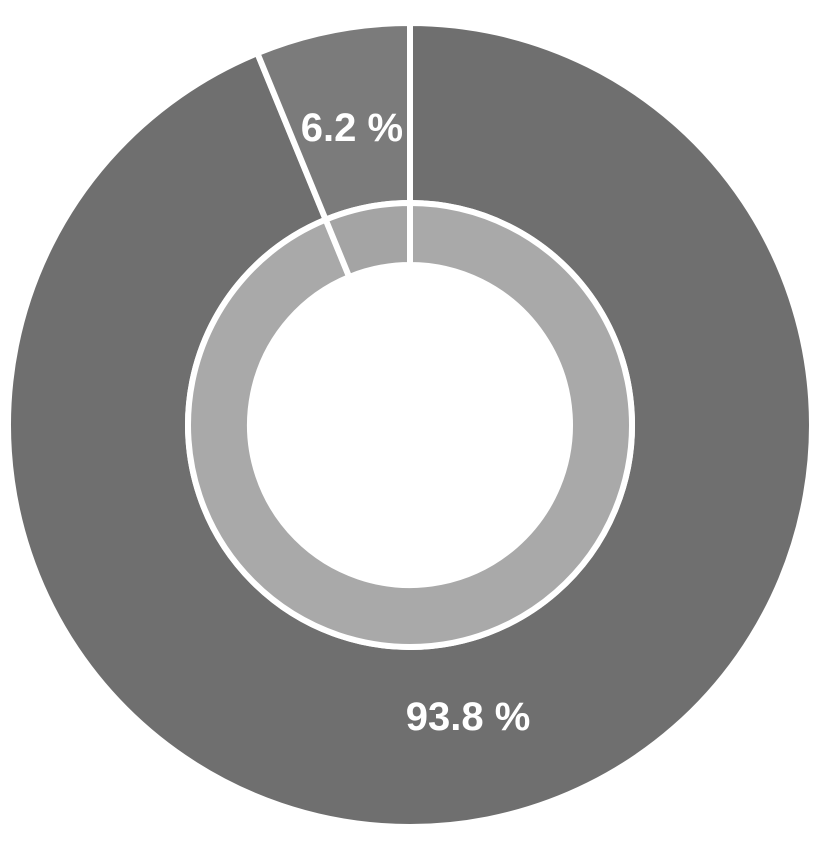 This screenshot has height=844, width=814. What do you see at coordinates (352, 128) in the screenshot?
I see `data-label: 6.2 %` at bounding box center [352, 128].